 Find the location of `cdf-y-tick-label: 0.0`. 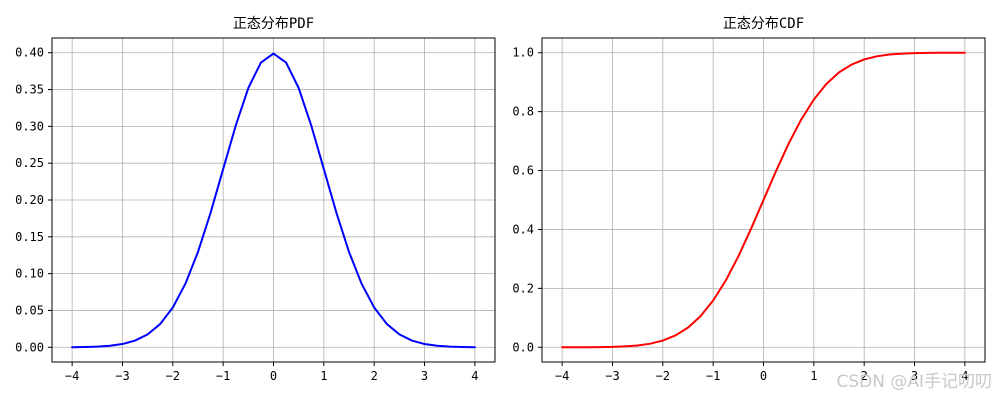

cdf-y-tick-label: 0.0 is located at coordinates (523, 347).